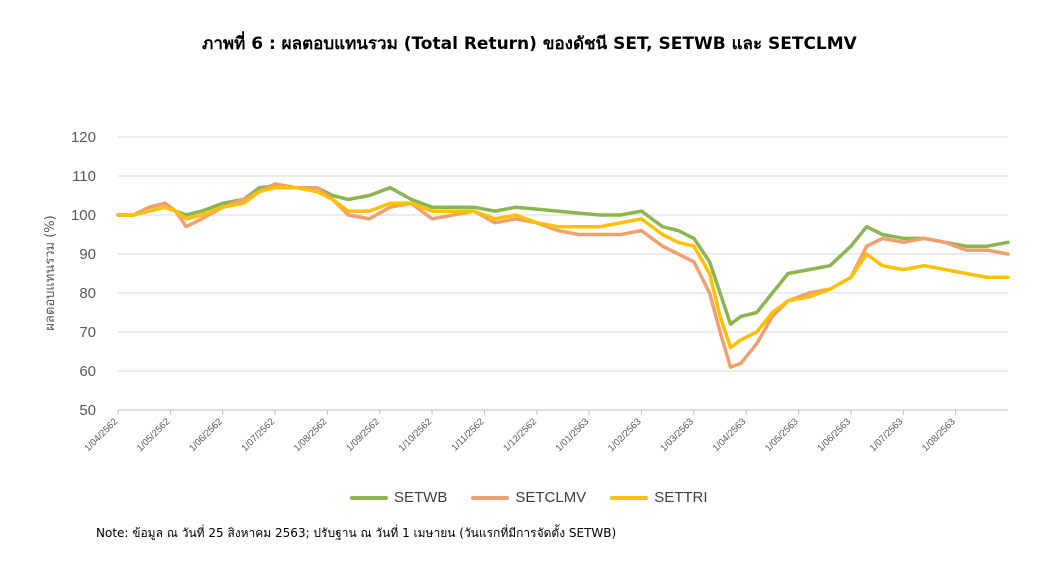 This screenshot has width=1059, height=572. I want to click on legend-item-setwb: SETWB, so click(398, 497).